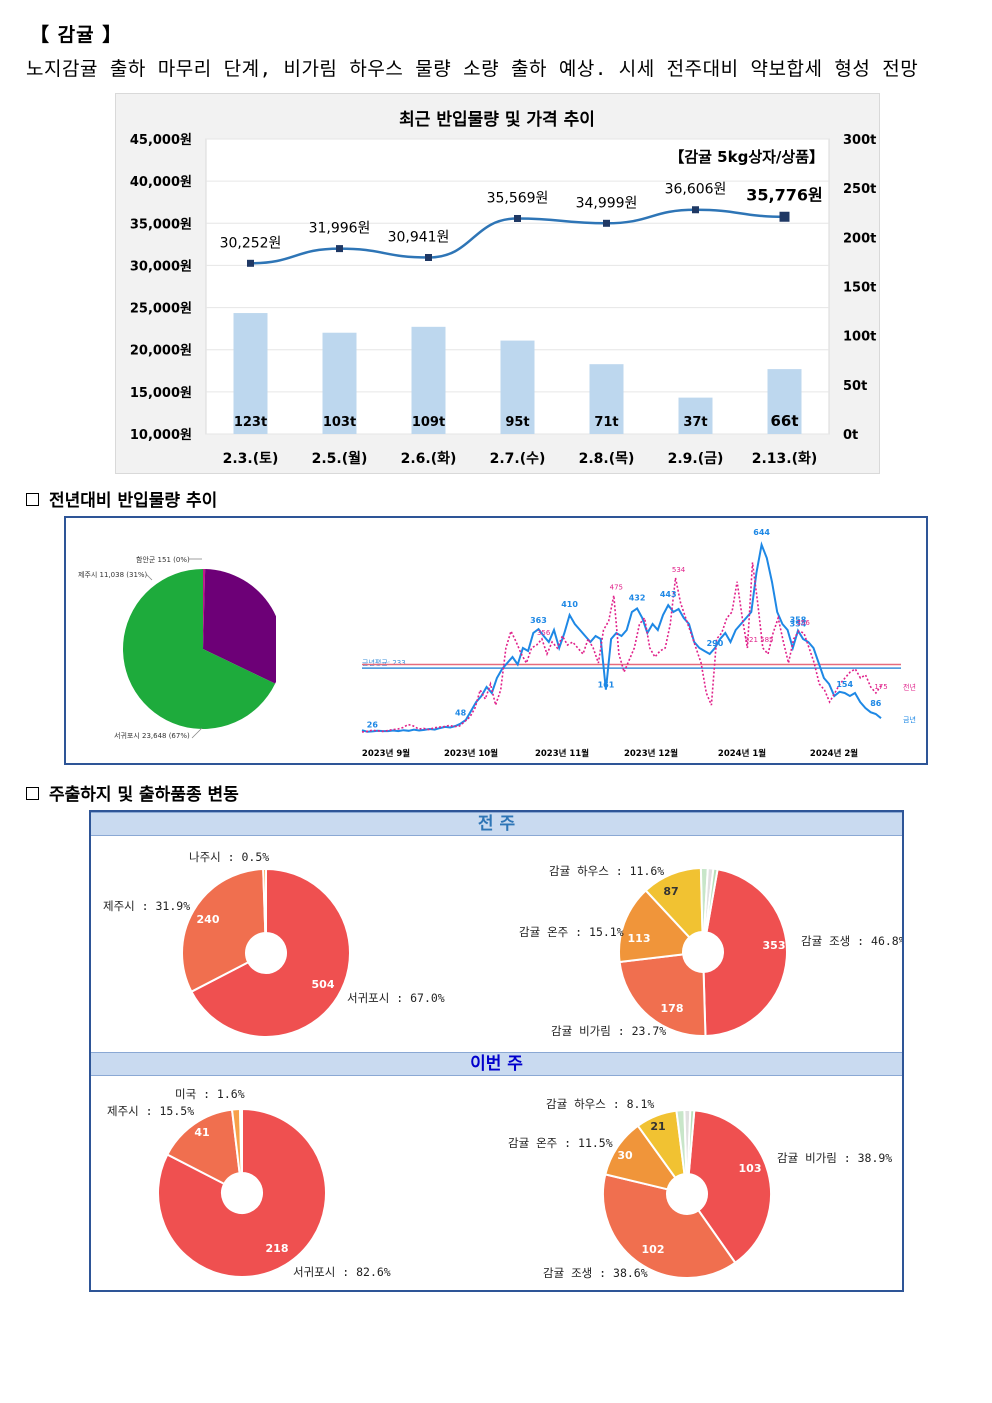  I want to click on x-tick-label: 2024년 1월, so click(742, 753).